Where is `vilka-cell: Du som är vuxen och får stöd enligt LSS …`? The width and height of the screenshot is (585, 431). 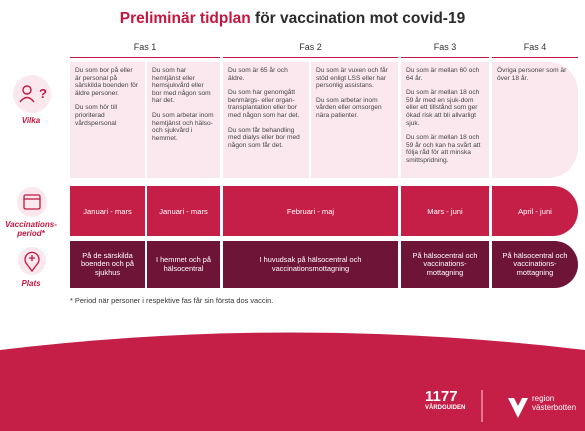
vilka-cell: Du som är vuxen och får stöd enligt LSS … is located at coordinates (354, 120).